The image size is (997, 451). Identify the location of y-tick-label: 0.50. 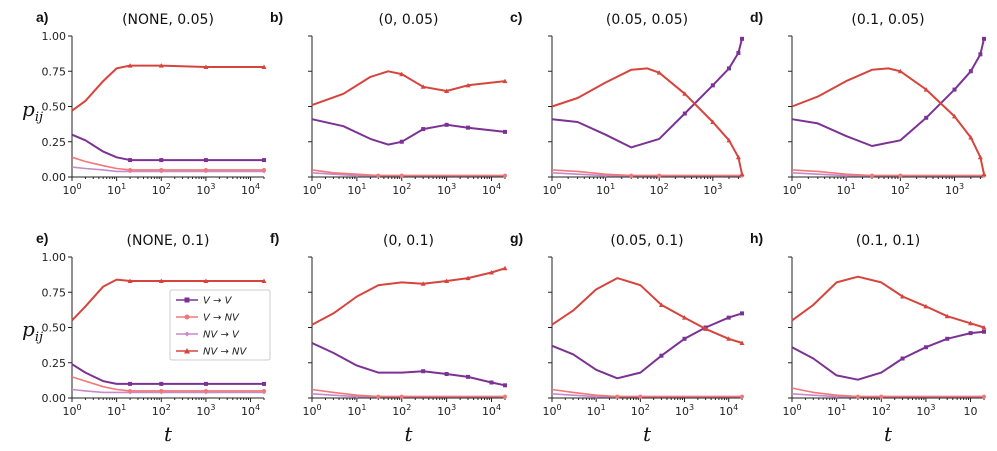
(54, 107).